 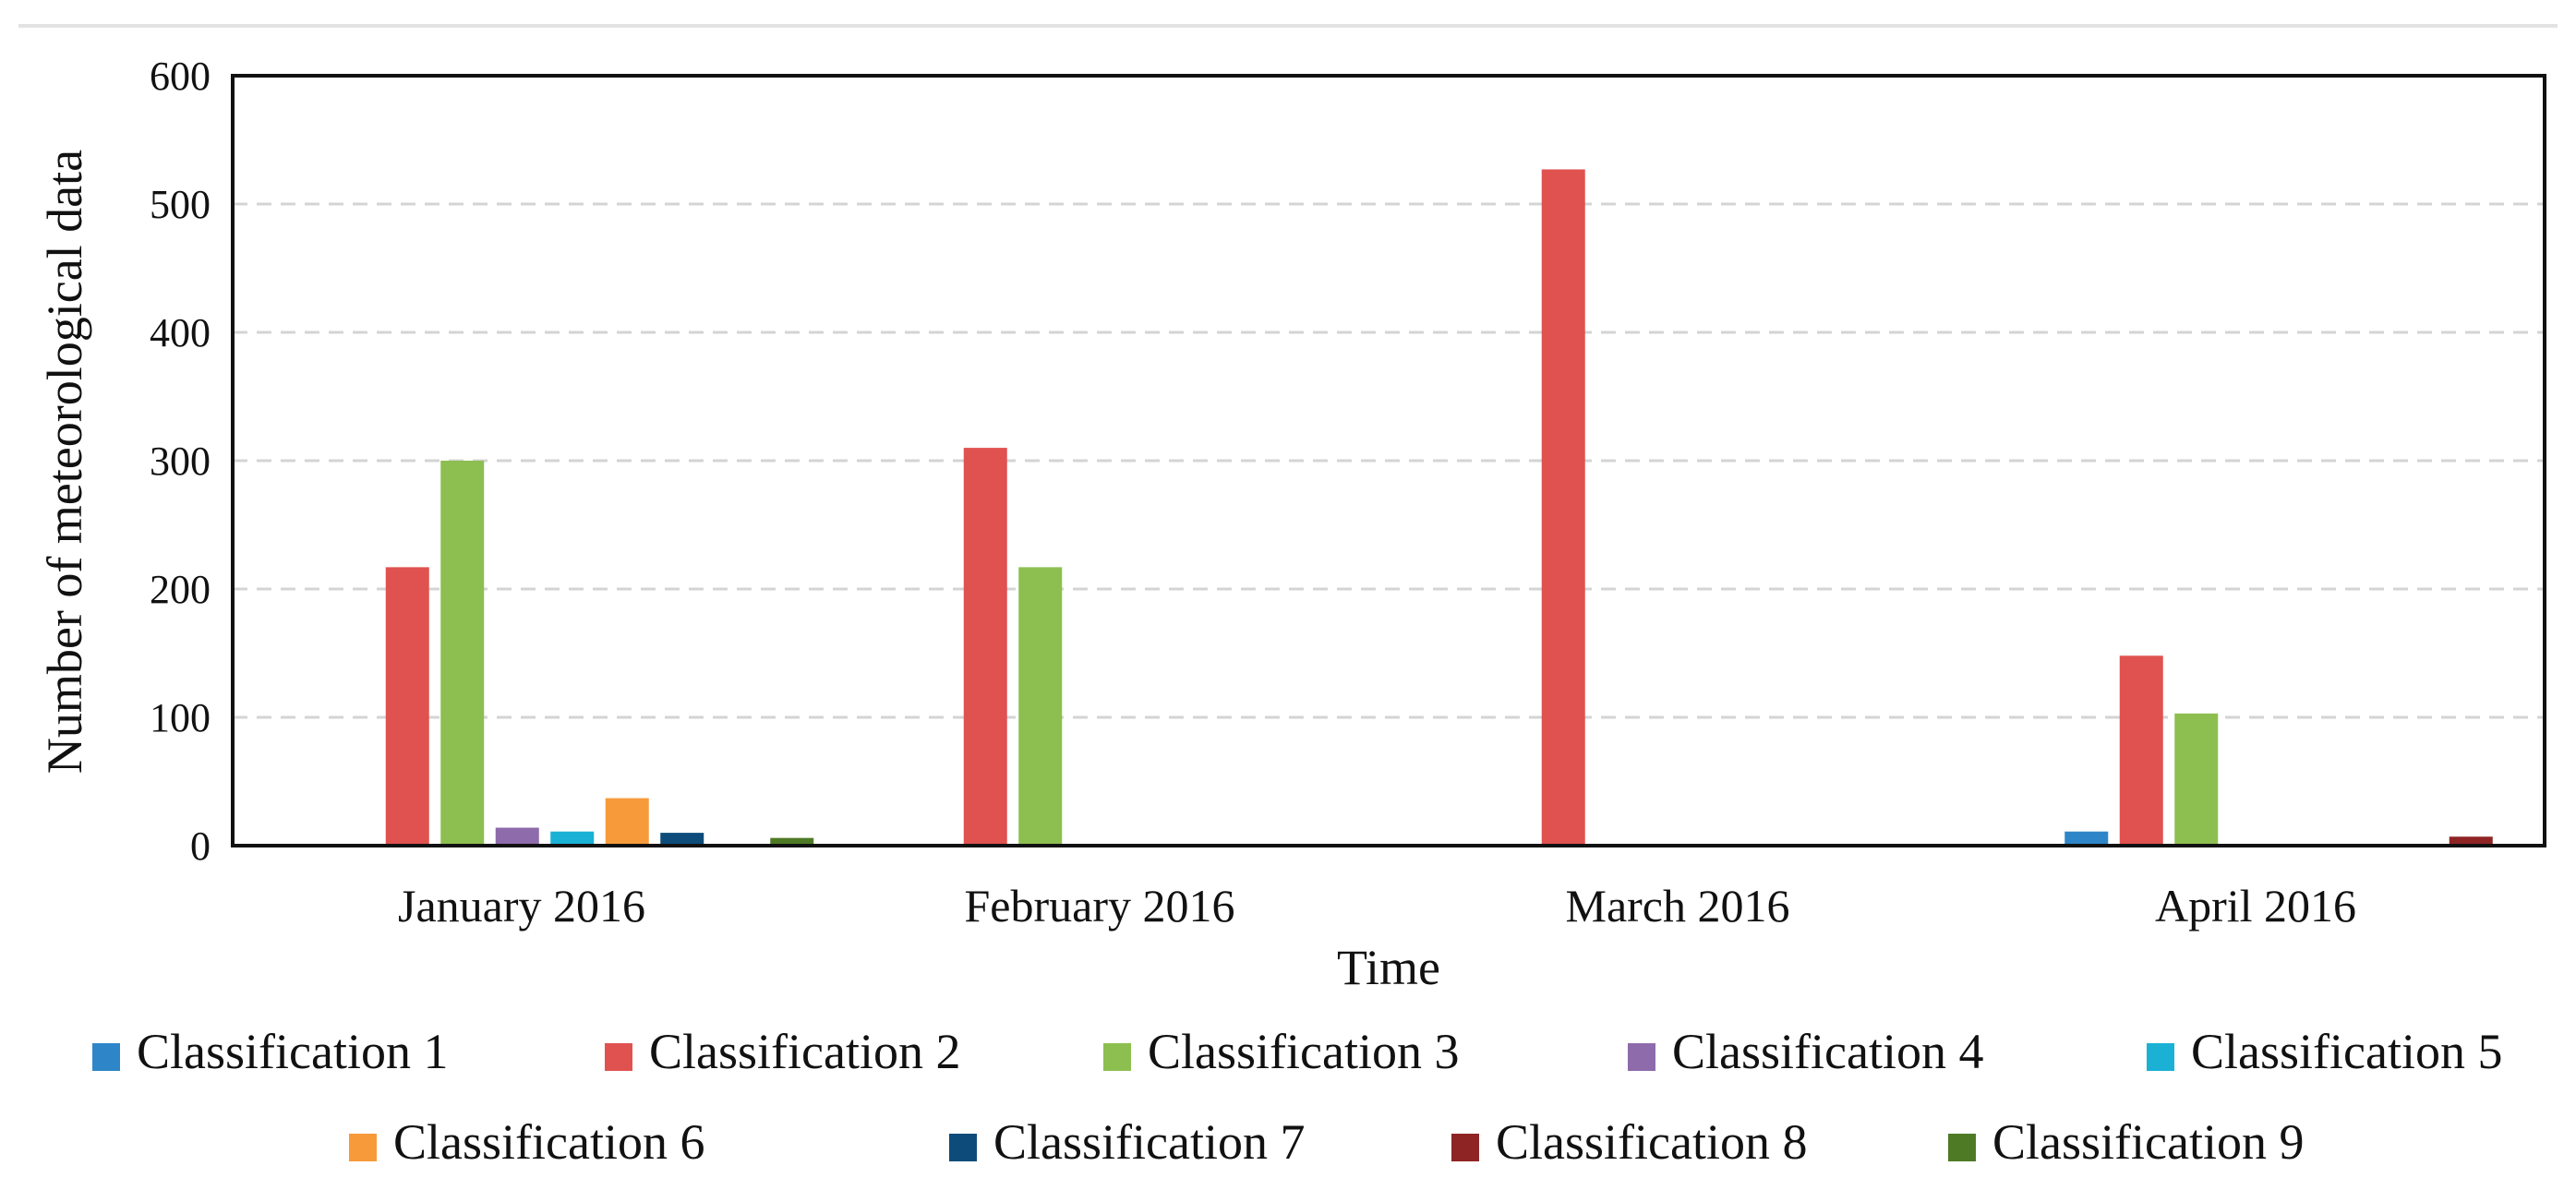 What do you see at coordinates (180, 76) in the screenshot?
I see `y-tick-label: 600` at bounding box center [180, 76].